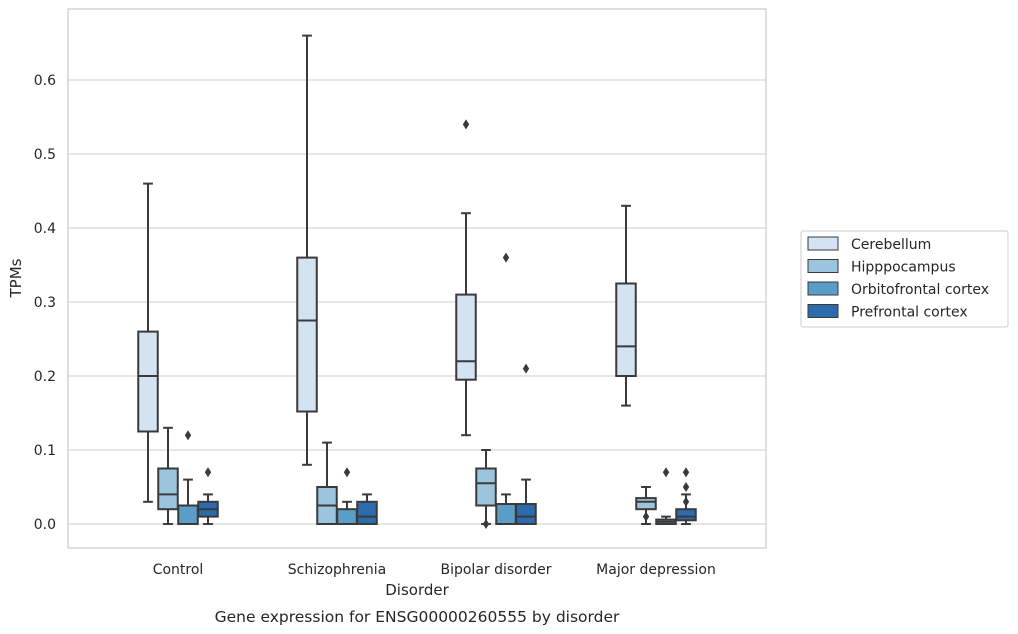 The height and width of the screenshot is (634, 1018). I want to click on y-axis-ticks: 0.0 0.1 0.2 0.3 0.4 0.5 0.6, so click(45, 303).